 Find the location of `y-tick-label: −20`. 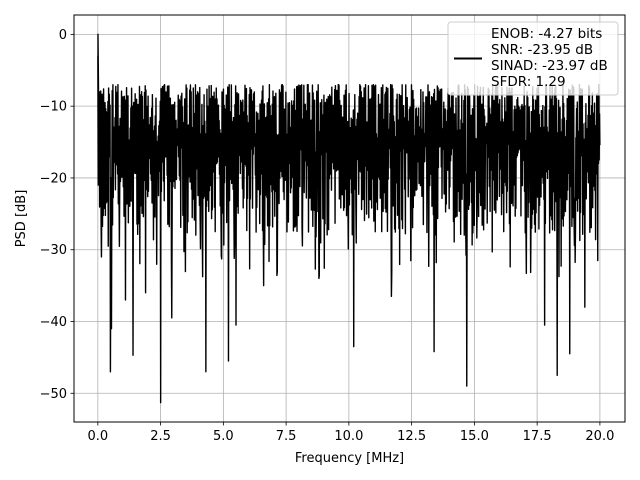

y-tick-label: −20 is located at coordinates (53, 178).